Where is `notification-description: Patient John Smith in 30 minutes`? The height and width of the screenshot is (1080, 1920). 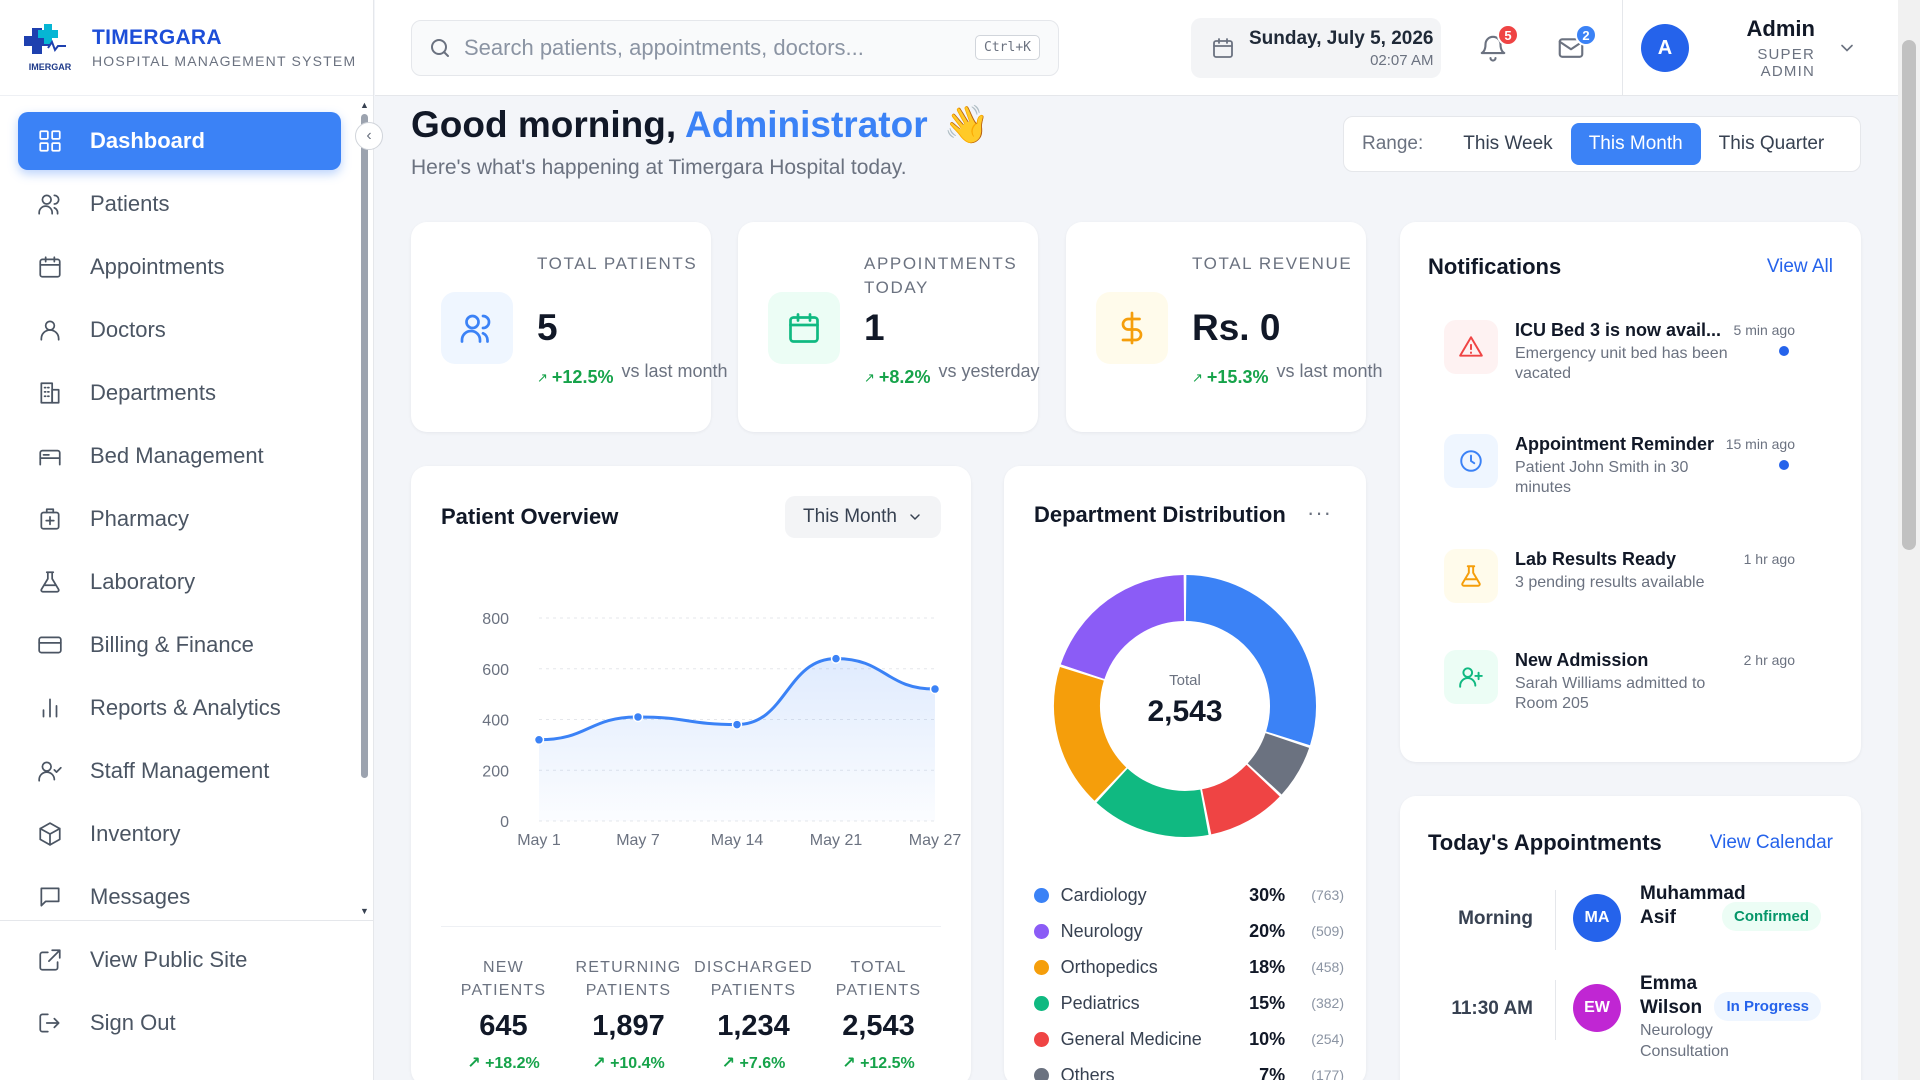
notification-description: Patient John Smith in 30 minutes is located at coordinates (1602, 477).